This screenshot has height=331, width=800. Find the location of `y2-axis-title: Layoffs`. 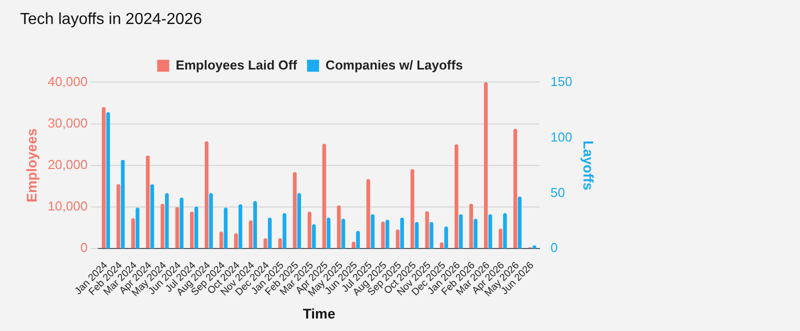

y2-axis-title: Layoffs is located at coordinates (588, 165).